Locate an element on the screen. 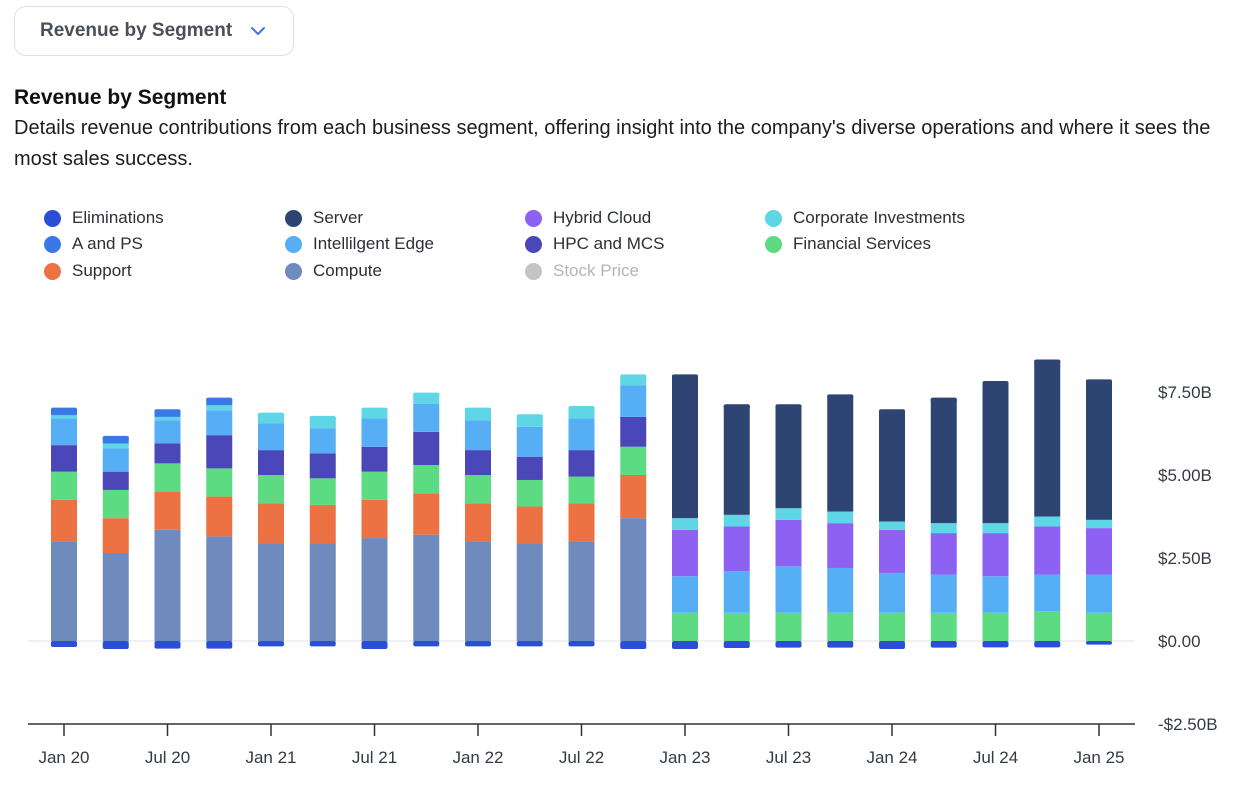  legend-item-intellilgent-edge: Intellilgent Edge is located at coordinates (359, 244).